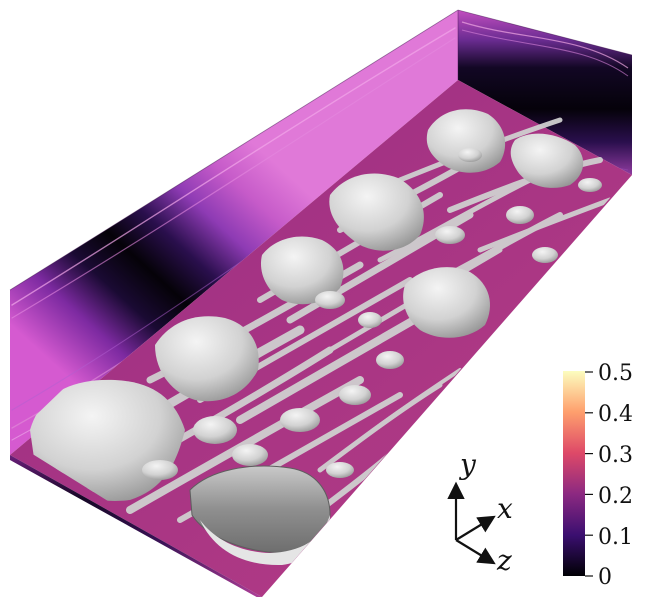  What do you see at coordinates (574, 473) in the screenshot?
I see `colorbar-gradient` at bounding box center [574, 473].